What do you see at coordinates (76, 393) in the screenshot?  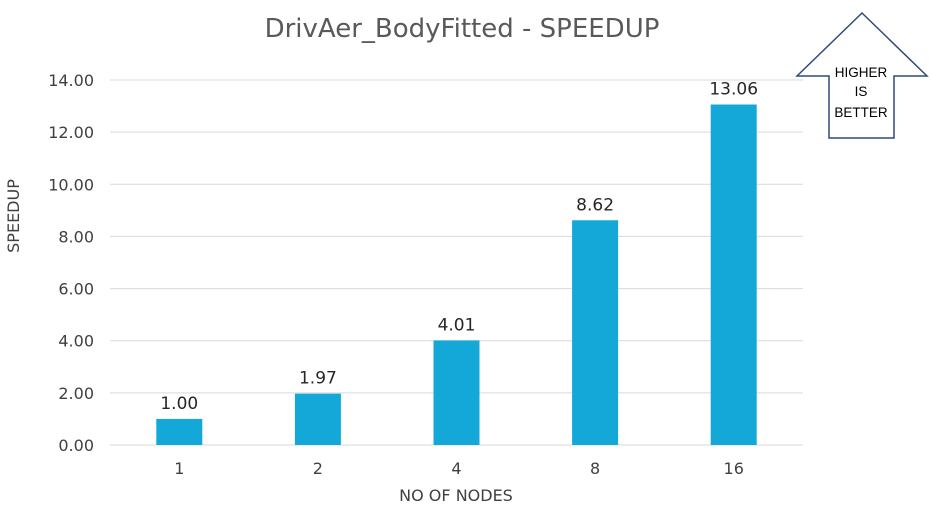 I see `y-tick-label: 2.00` at bounding box center [76, 393].